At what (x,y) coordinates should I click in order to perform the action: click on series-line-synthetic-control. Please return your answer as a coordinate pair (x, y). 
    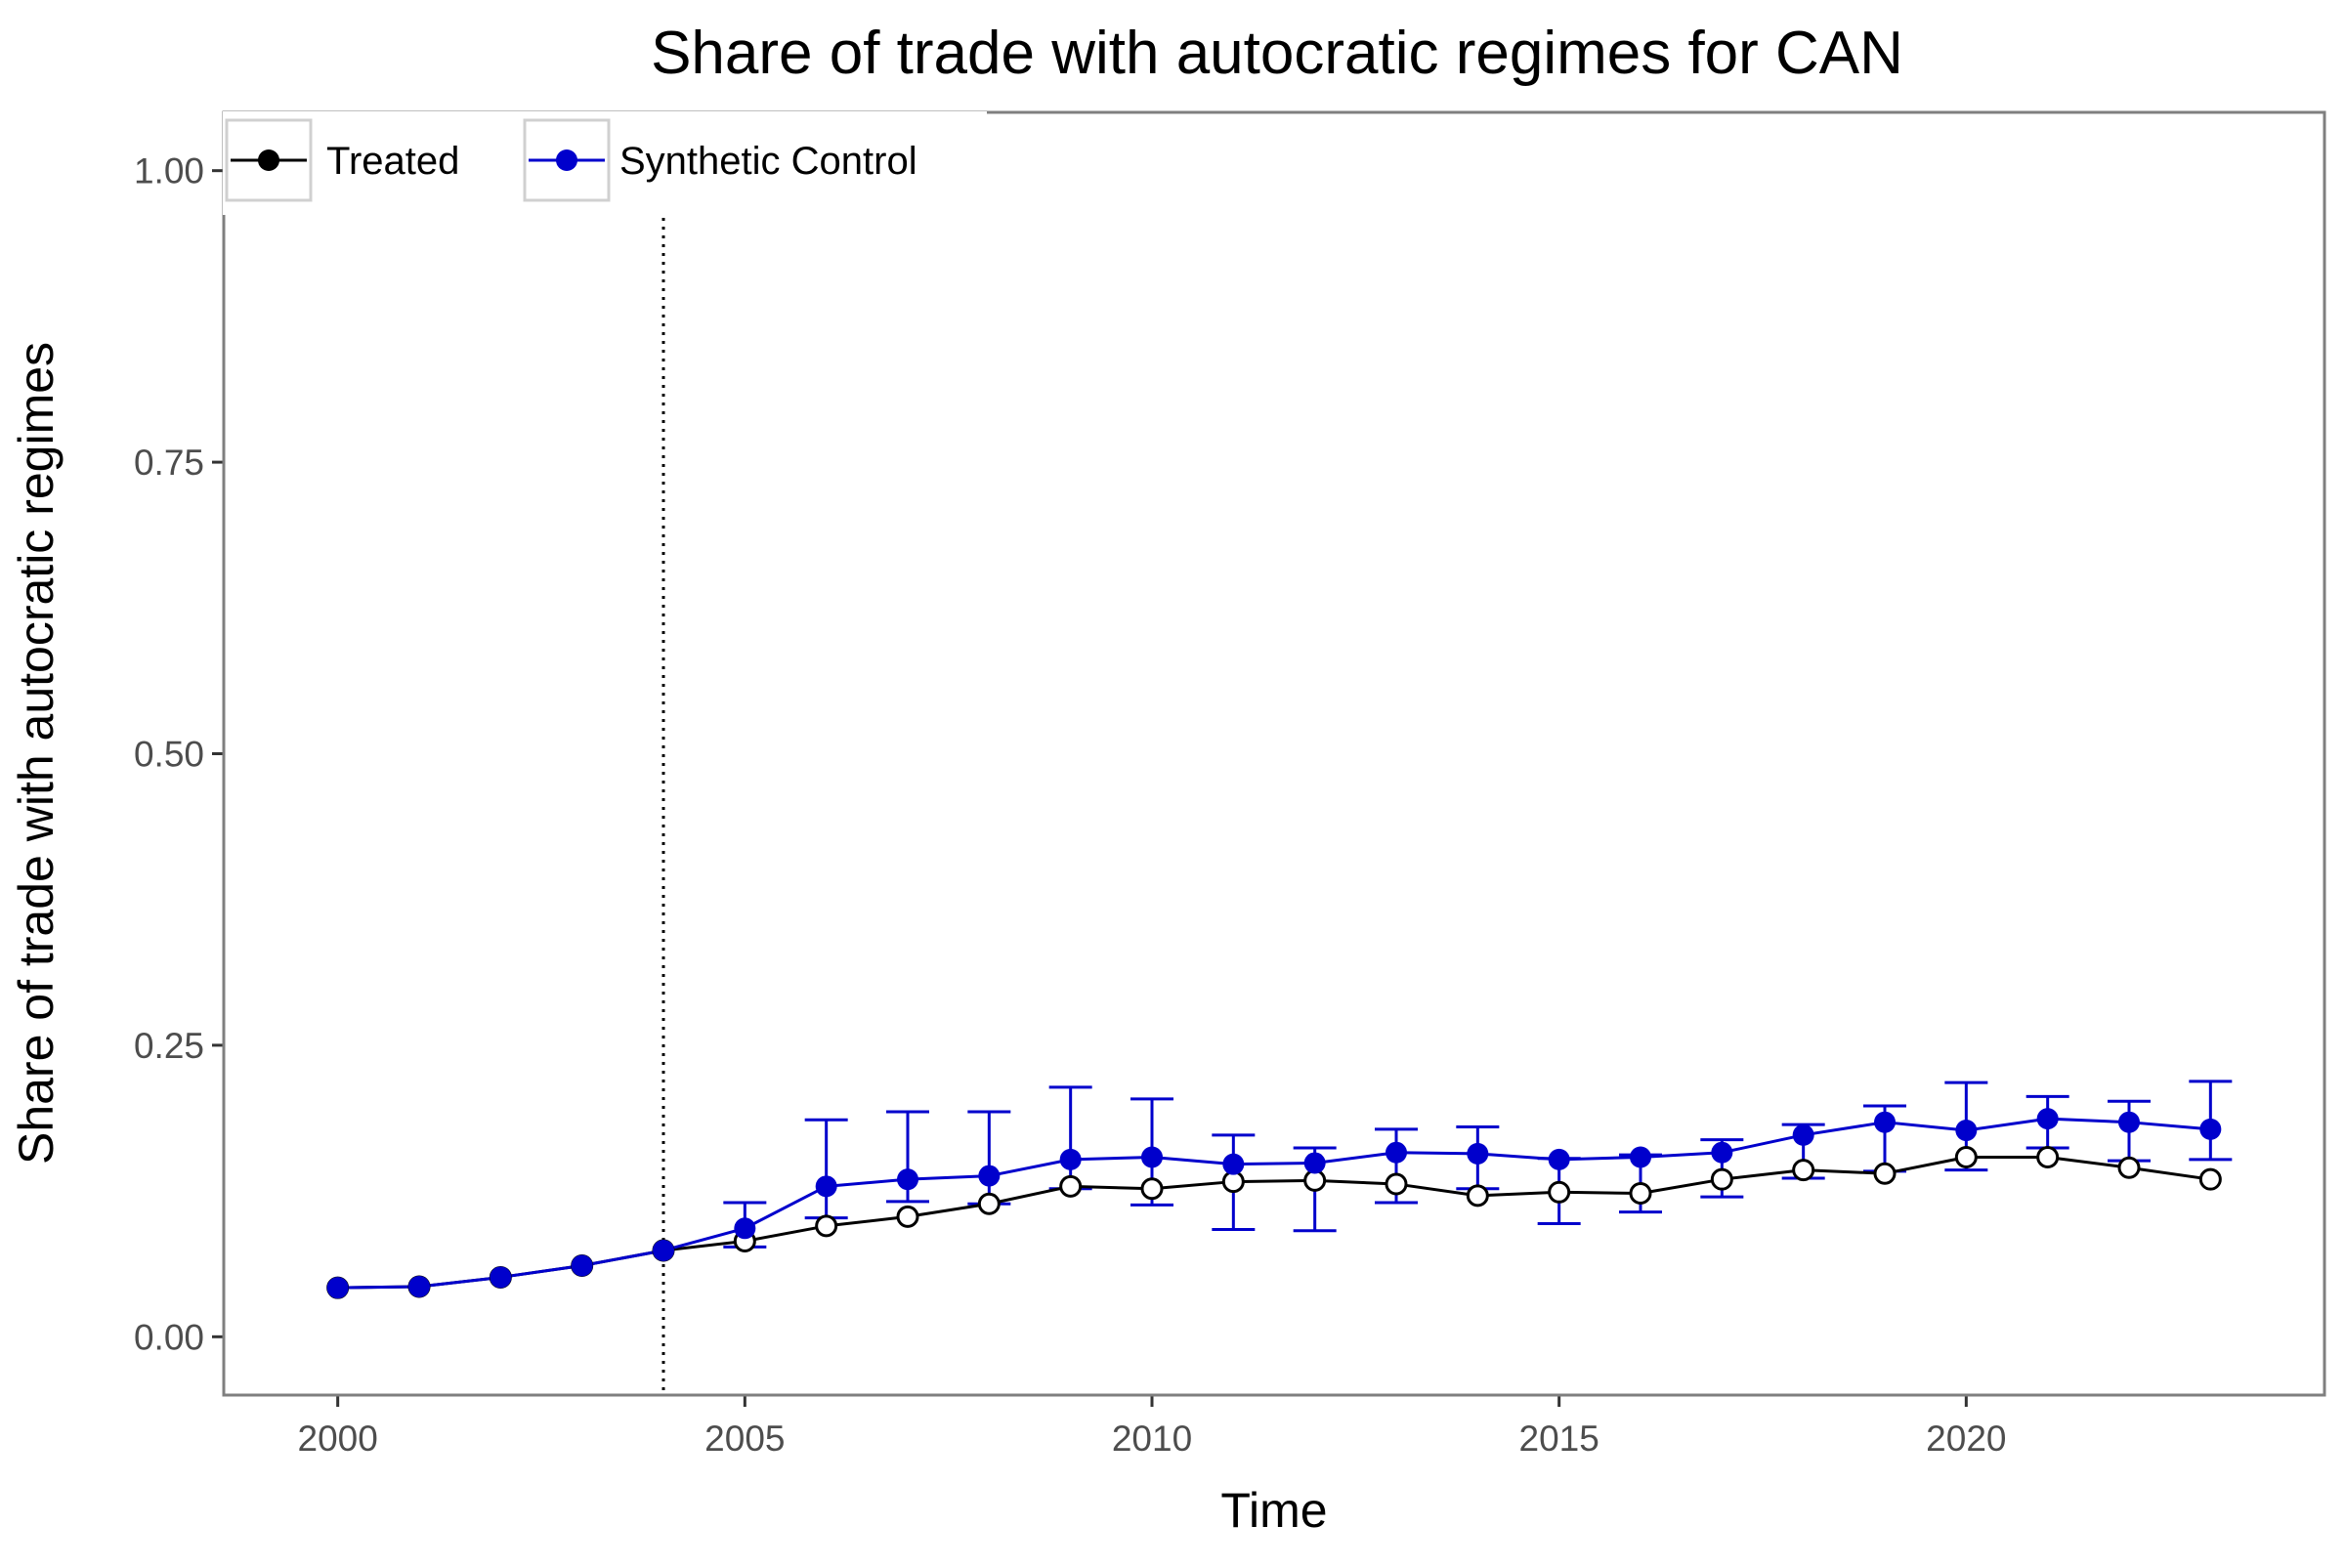
    Looking at the image, I should click on (1274, 1203).